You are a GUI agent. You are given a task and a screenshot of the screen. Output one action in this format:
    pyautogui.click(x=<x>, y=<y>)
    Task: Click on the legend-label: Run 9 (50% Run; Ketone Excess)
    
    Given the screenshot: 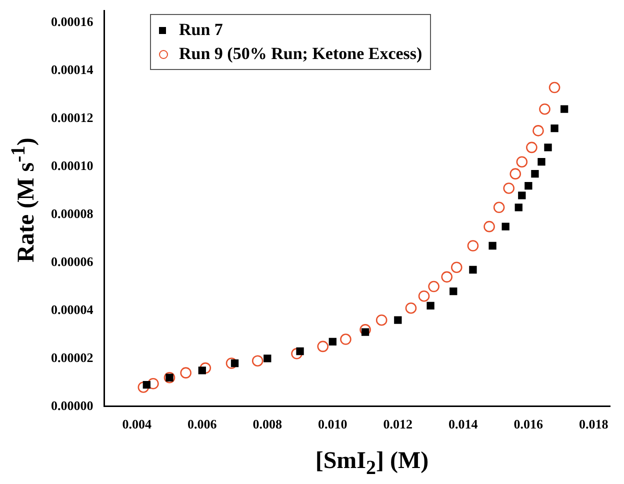 What is the action you would take?
    pyautogui.click(x=300, y=54)
    